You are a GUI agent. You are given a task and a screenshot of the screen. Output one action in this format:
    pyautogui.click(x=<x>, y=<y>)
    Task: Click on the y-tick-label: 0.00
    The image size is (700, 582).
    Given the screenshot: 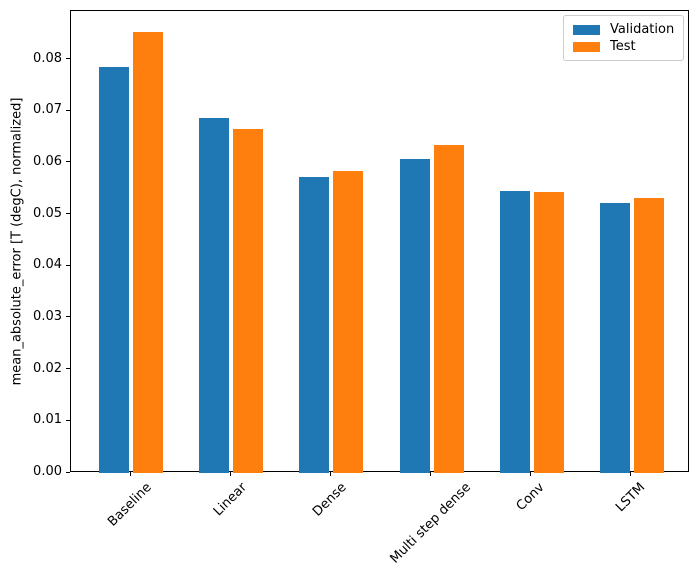 What is the action you would take?
    pyautogui.click(x=47, y=471)
    